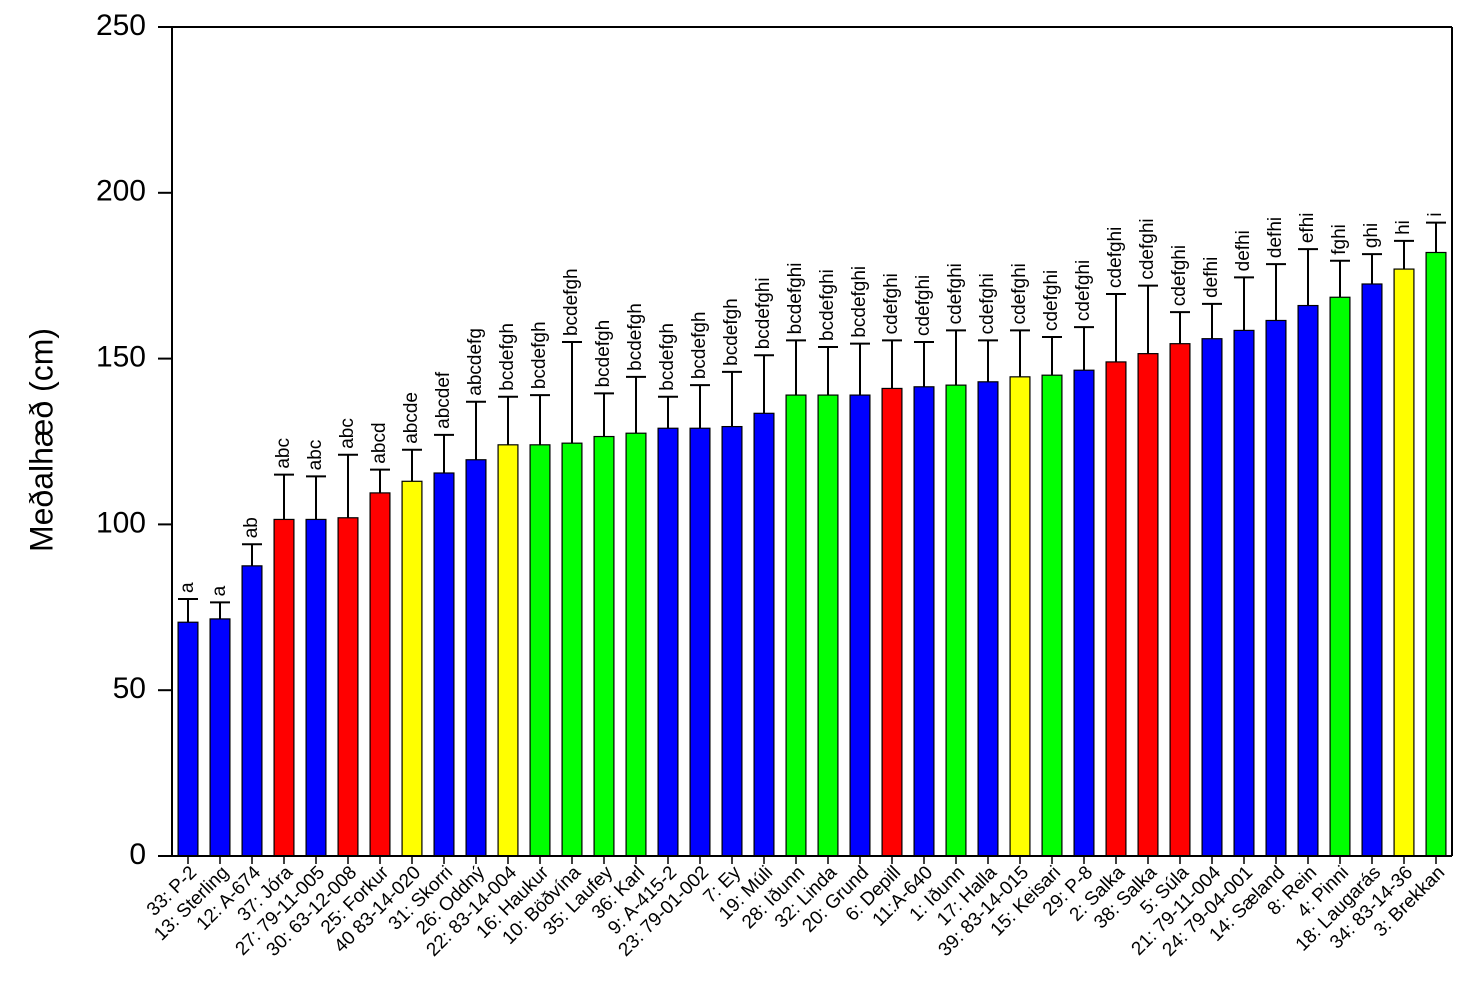 The image size is (1458, 999). What do you see at coordinates (251, 527) in the screenshot?
I see `group-label: ab` at bounding box center [251, 527].